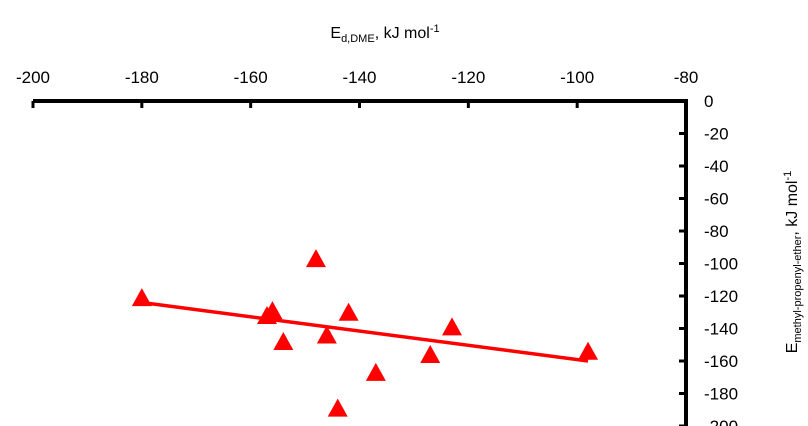  What do you see at coordinates (716, 231) in the screenshot?
I see `y-tick-label: -80` at bounding box center [716, 231].